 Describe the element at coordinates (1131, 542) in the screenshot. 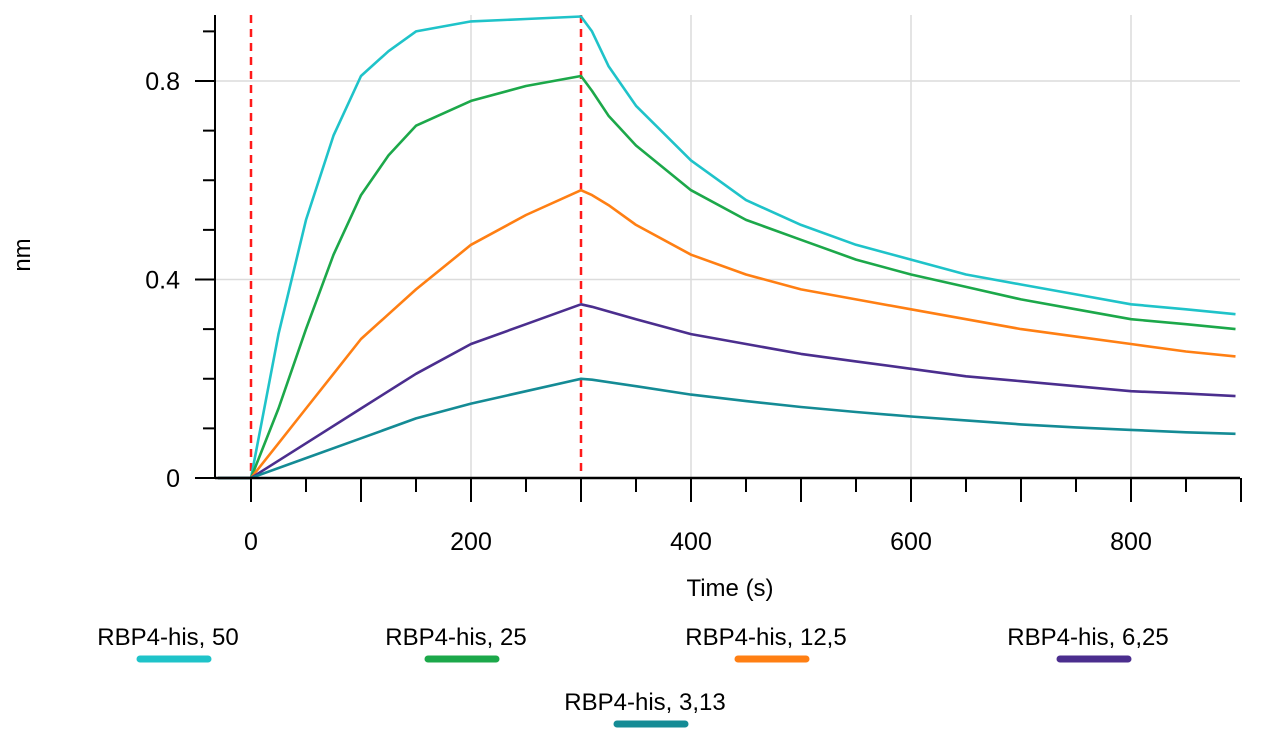

I see `x-tick-label: 800` at that location.